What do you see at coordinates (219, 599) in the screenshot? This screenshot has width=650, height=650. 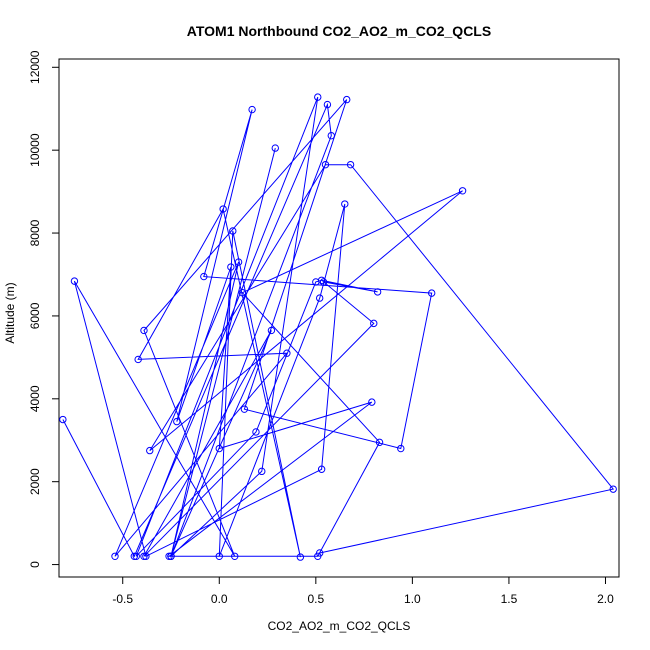 I see `x-tick-label: 0.0` at bounding box center [219, 599].